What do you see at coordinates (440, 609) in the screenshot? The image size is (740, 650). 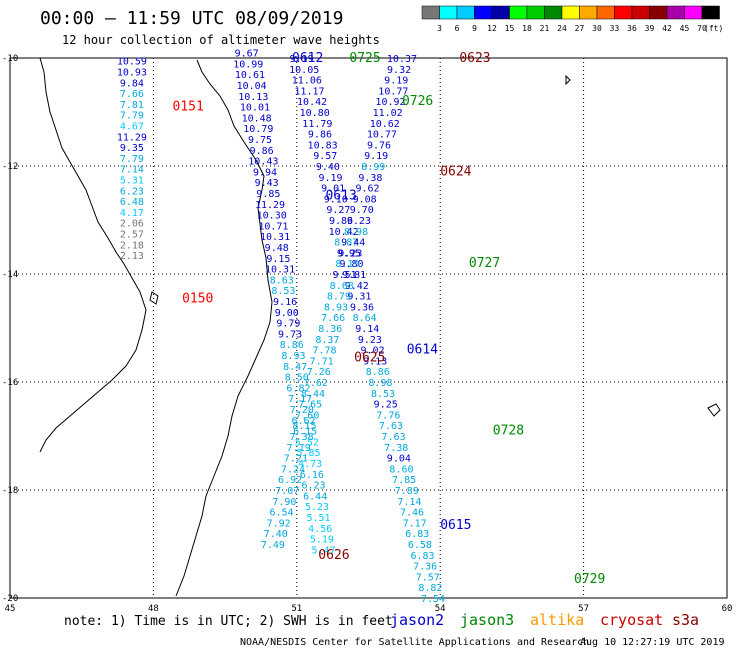 I see `x-tick-label: 54` at bounding box center [440, 609].